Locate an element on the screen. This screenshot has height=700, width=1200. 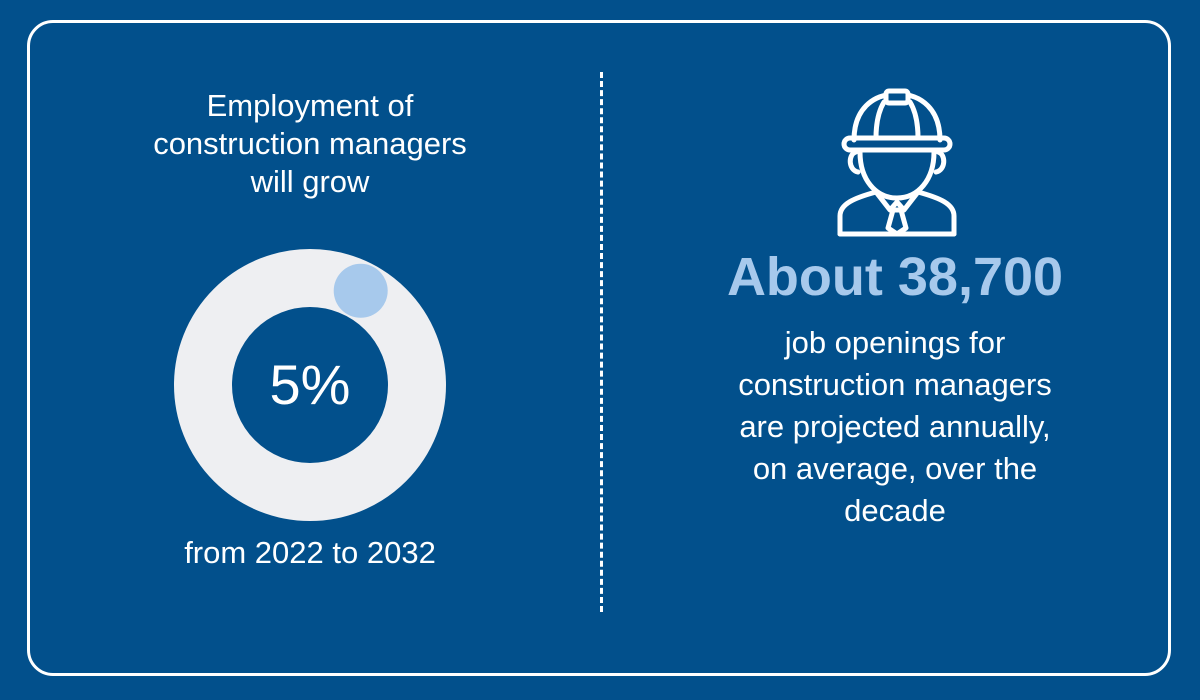
donut-ring is located at coordinates (310, 385).